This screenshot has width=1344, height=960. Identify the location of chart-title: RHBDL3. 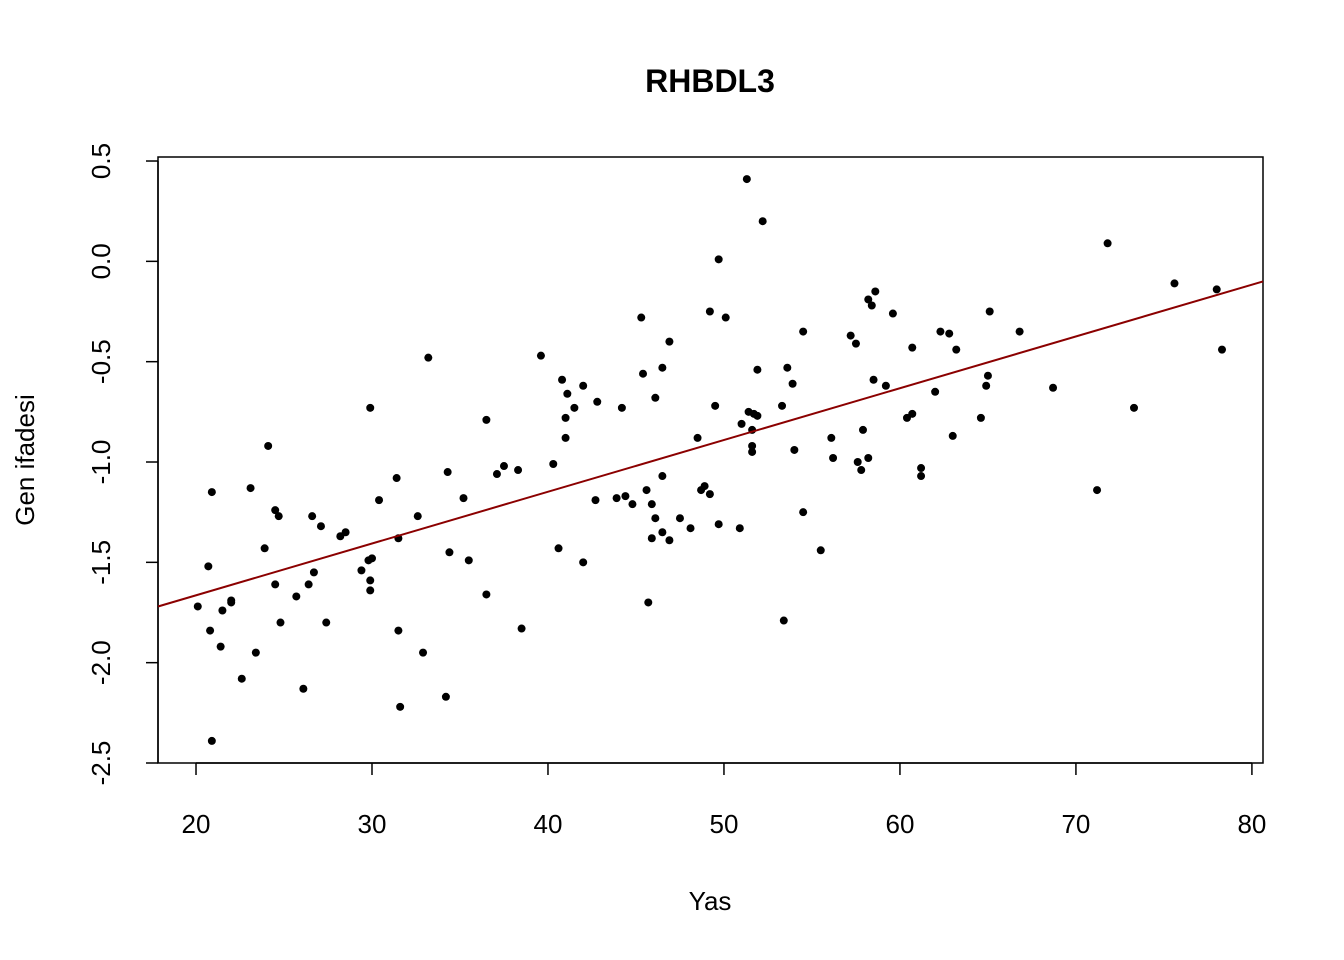
(710, 81).